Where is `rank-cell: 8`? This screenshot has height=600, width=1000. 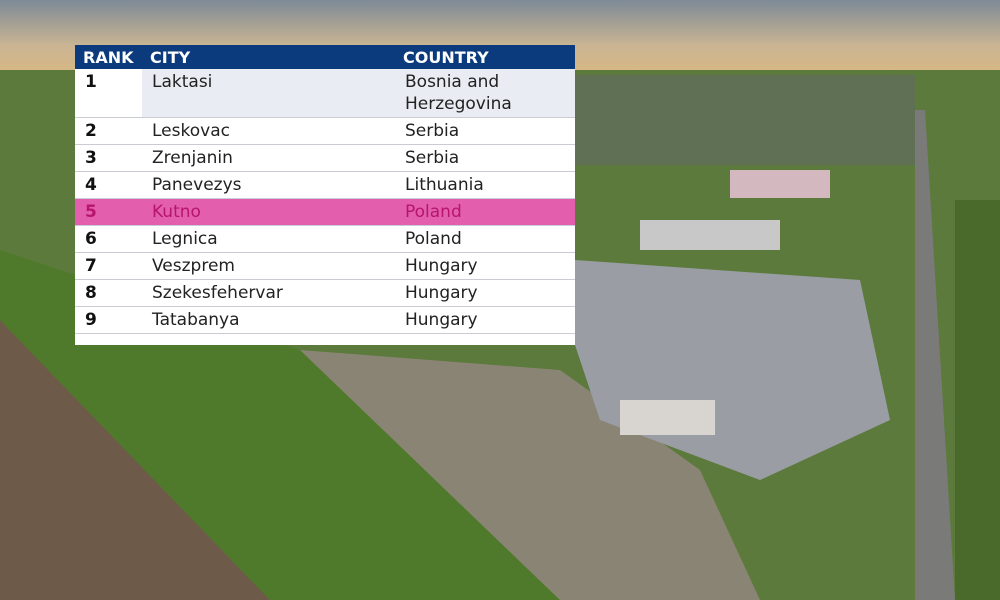 rank-cell: 8 is located at coordinates (91, 293).